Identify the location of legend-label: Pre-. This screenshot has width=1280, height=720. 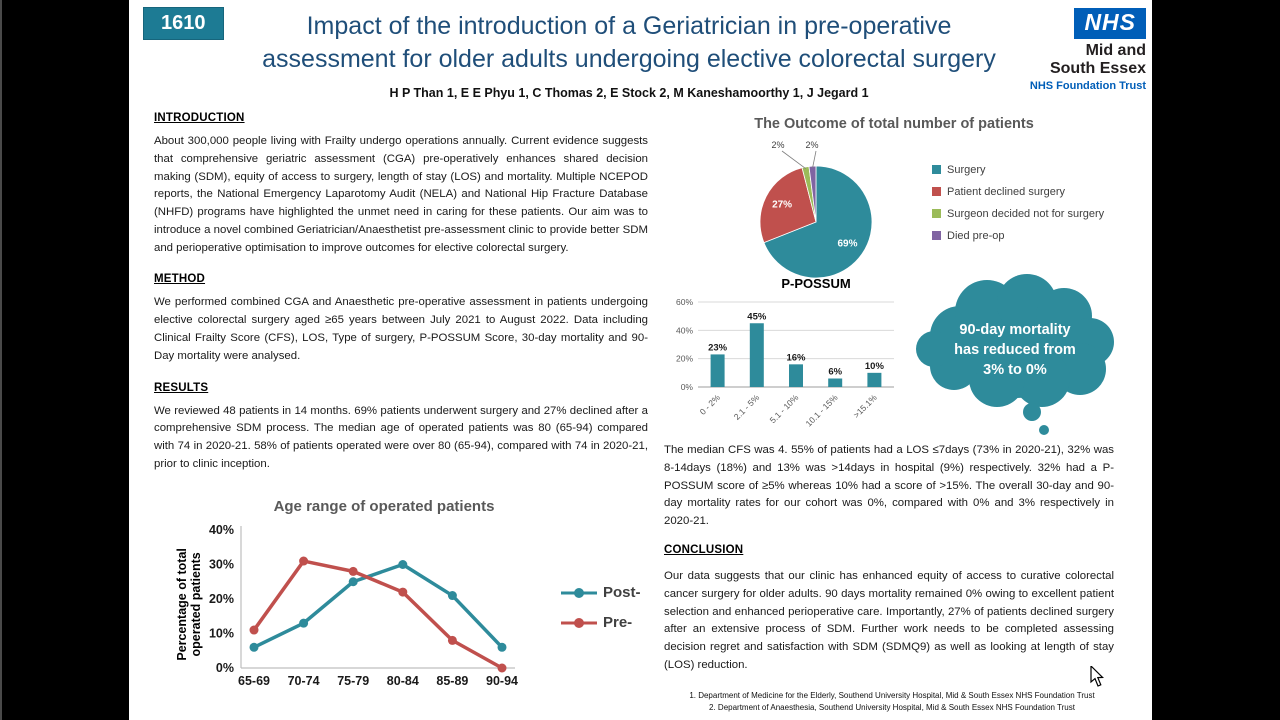
(618, 622).